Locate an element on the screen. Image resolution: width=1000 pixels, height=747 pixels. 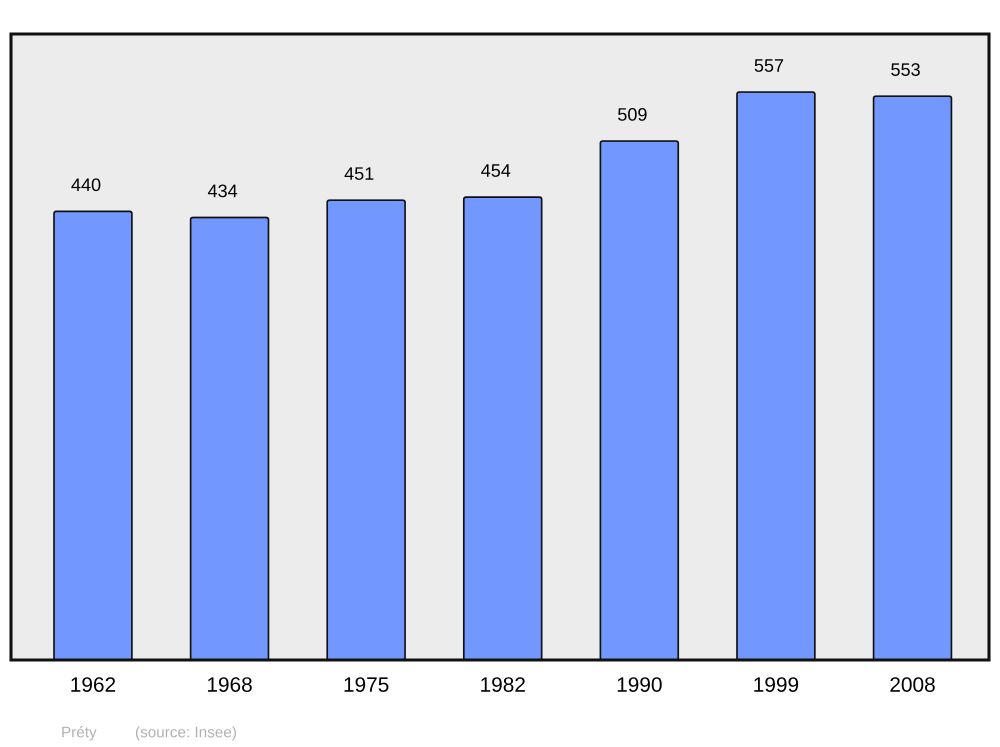
x-tick-label: 1968 is located at coordinates (230, 684).